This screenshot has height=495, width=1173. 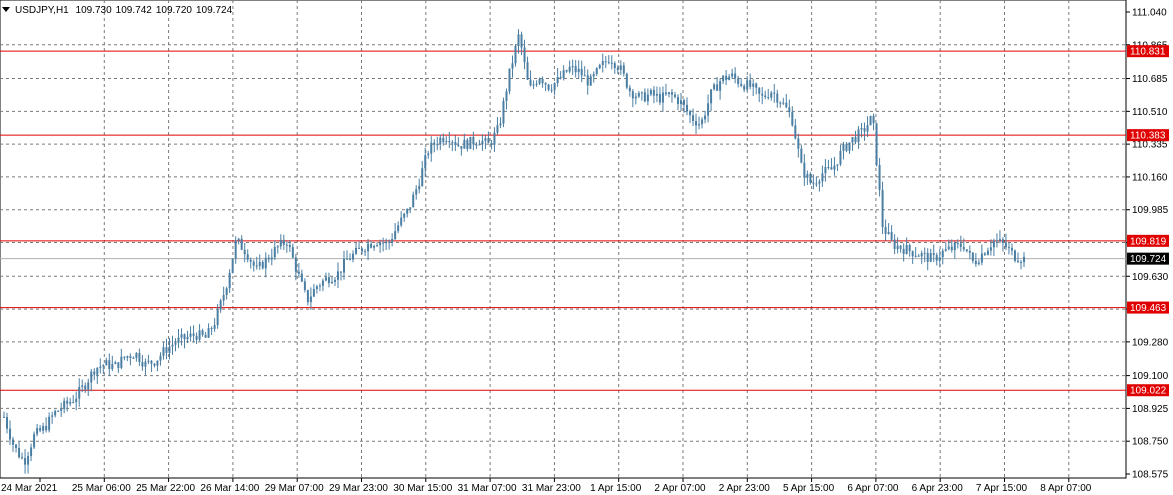 What do you see at coordinates (745, 488) in the screenshot?
I see `x-tick-label: 2 Apr 23:00` at bounding box center [745, 488].